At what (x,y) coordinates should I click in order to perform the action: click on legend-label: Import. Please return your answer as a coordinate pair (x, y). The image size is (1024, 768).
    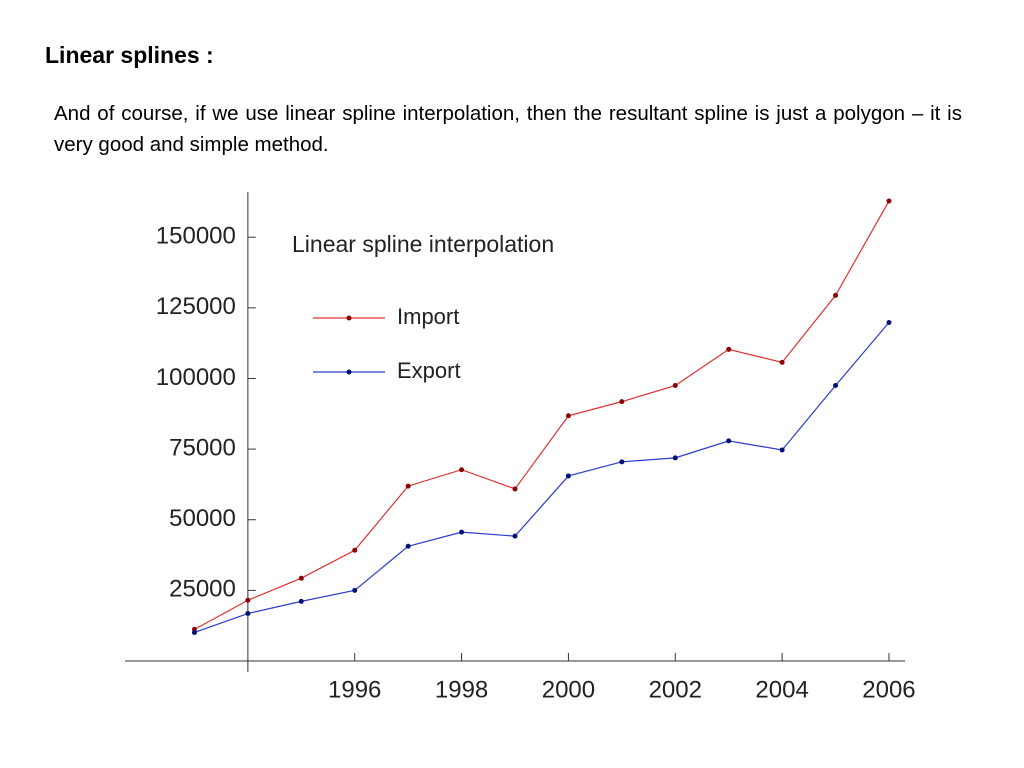
    Looking at the image, I should click on (428, 316).